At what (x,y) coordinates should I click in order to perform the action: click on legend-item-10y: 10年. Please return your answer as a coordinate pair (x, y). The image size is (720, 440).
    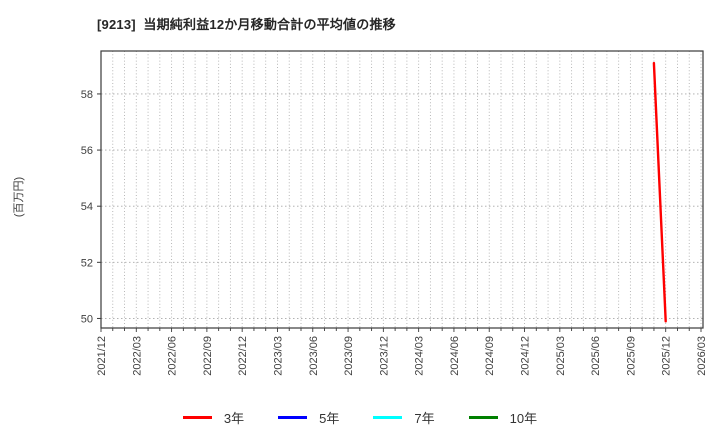
    Looking at the image, I should click on (503, 417).